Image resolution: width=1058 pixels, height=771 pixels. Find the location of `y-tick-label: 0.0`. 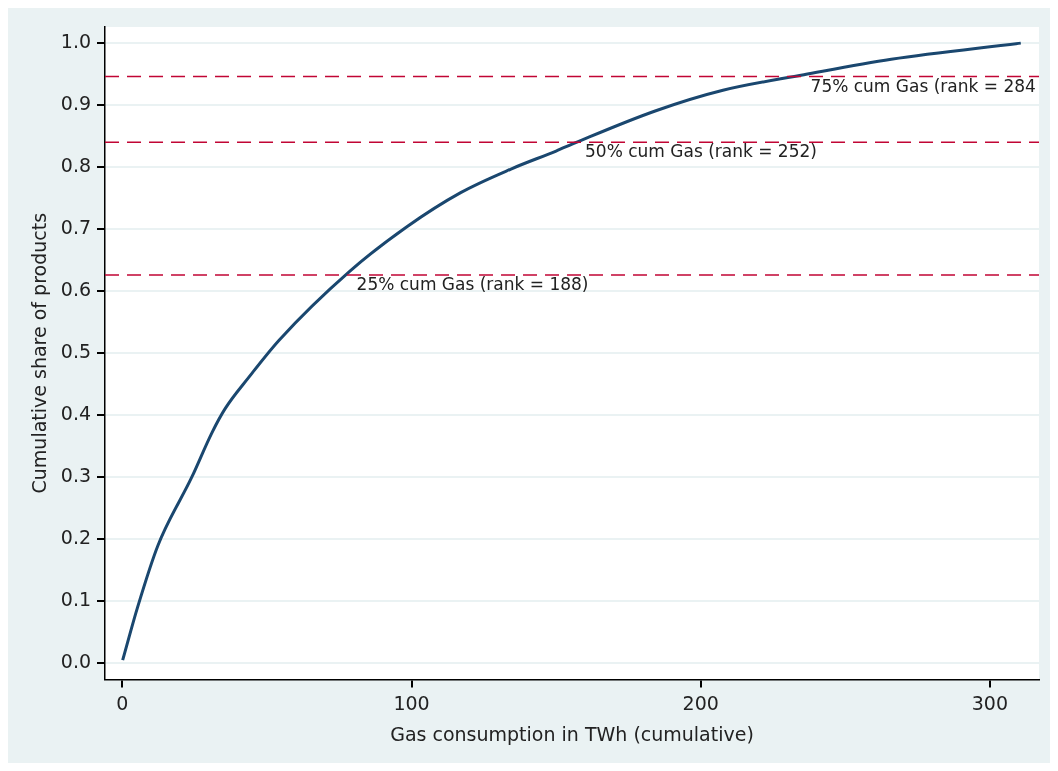

y-tick-label: 0.0 is located at coordinates (76, 661).